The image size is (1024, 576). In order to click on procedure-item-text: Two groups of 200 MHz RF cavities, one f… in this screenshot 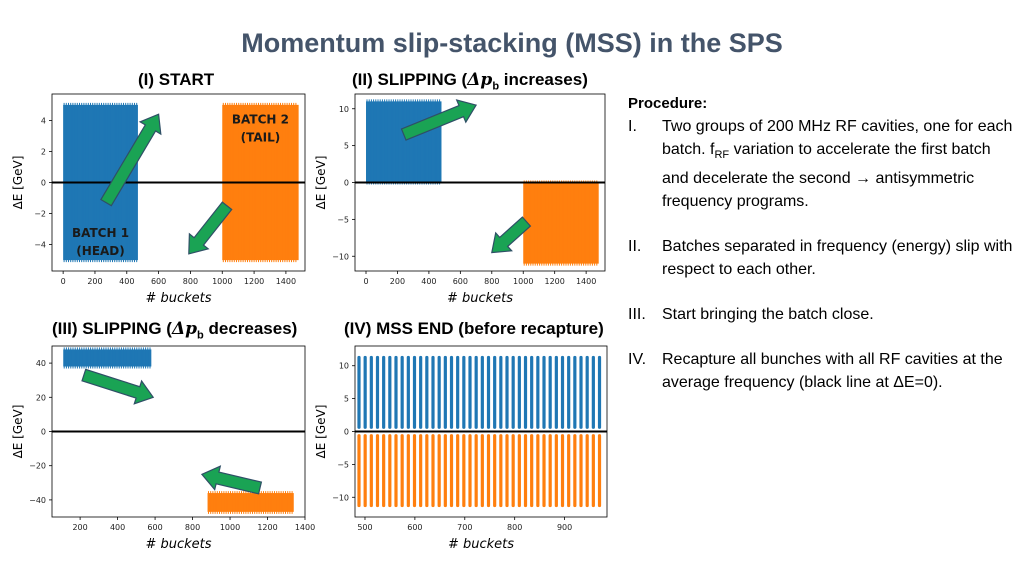, I will do `click(840, 164)`.